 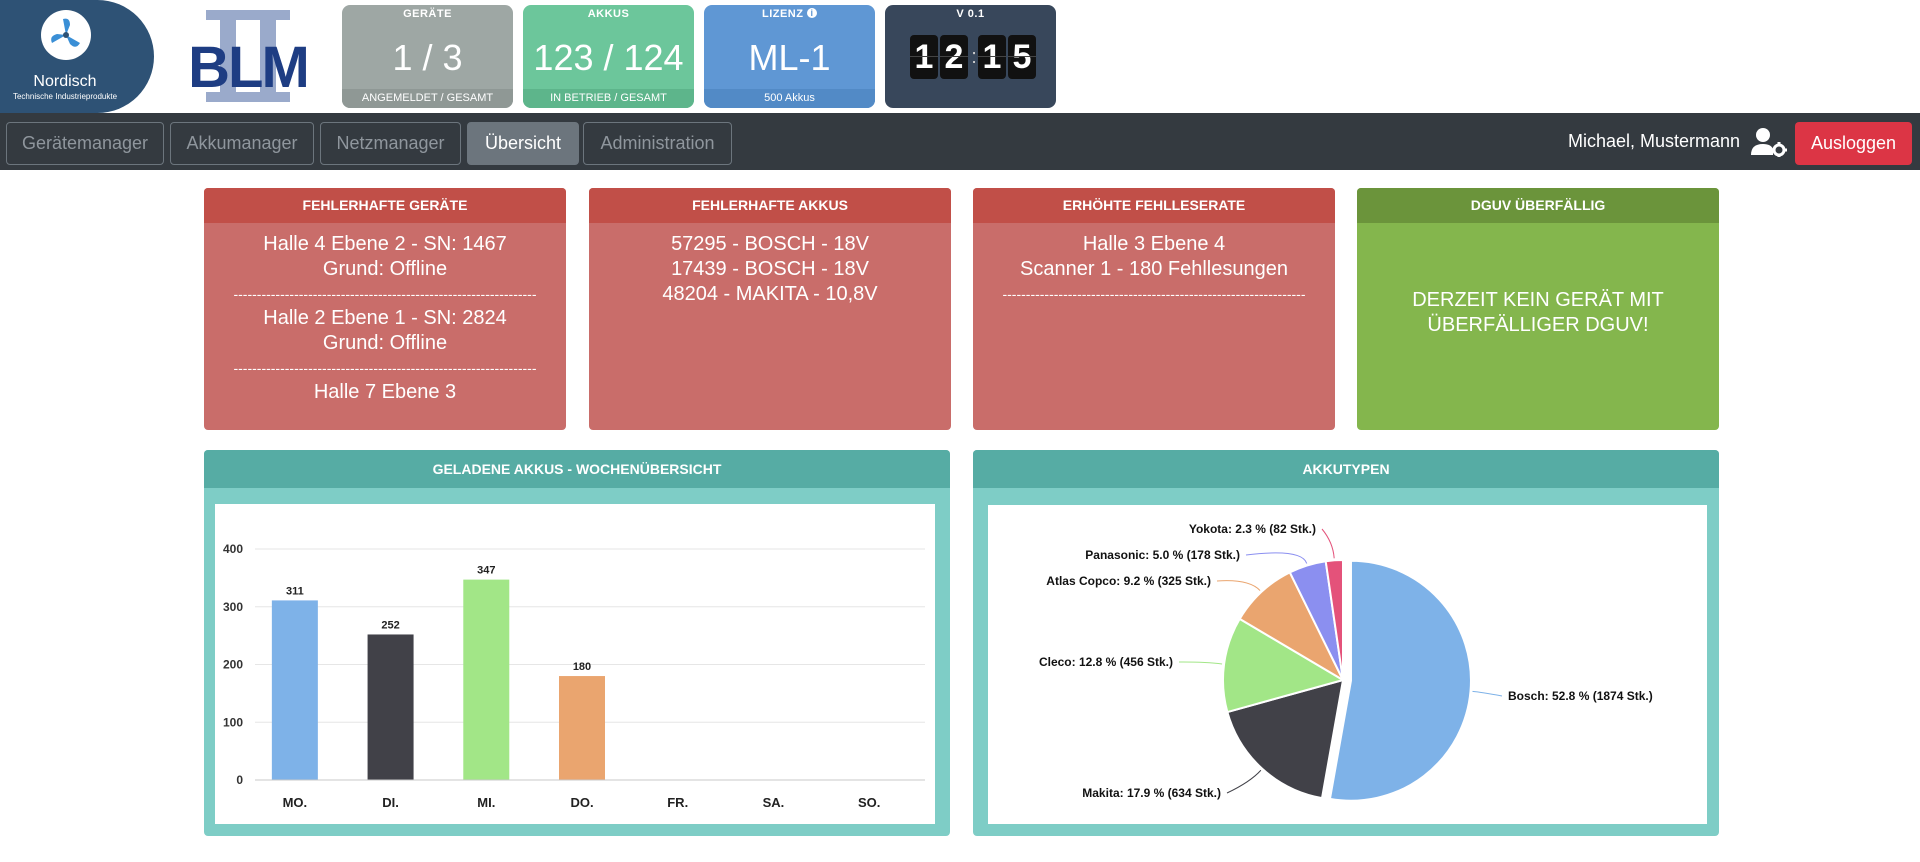 I want to click on y-tick-label: 0, so click(x=239, y=780).